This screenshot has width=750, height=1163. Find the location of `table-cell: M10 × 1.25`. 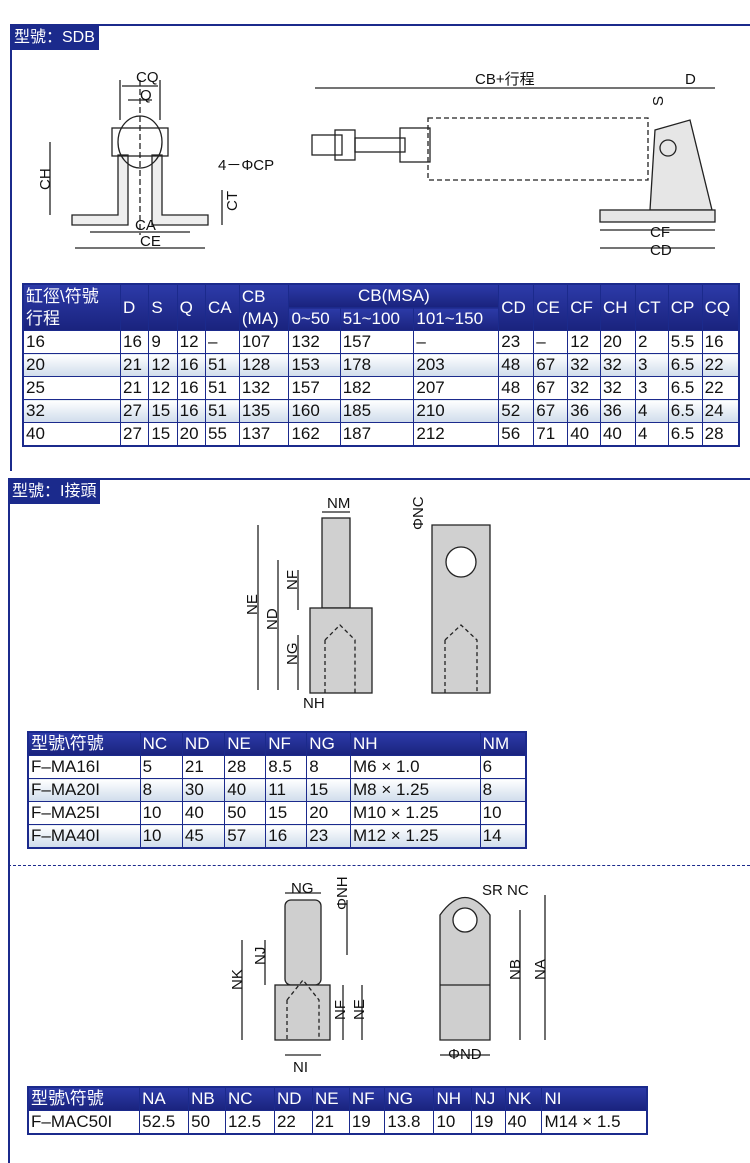

table-cell: M10 × 1.25 is located at coordinates (415, 813).